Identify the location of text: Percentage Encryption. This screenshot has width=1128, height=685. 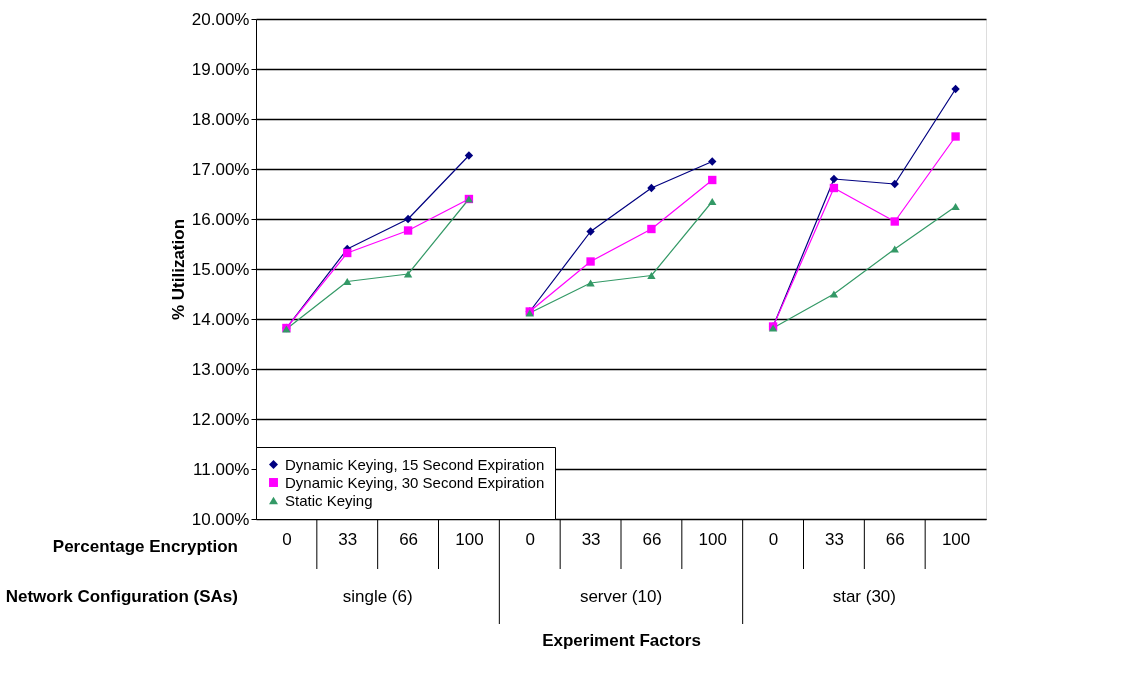
(145, 546).